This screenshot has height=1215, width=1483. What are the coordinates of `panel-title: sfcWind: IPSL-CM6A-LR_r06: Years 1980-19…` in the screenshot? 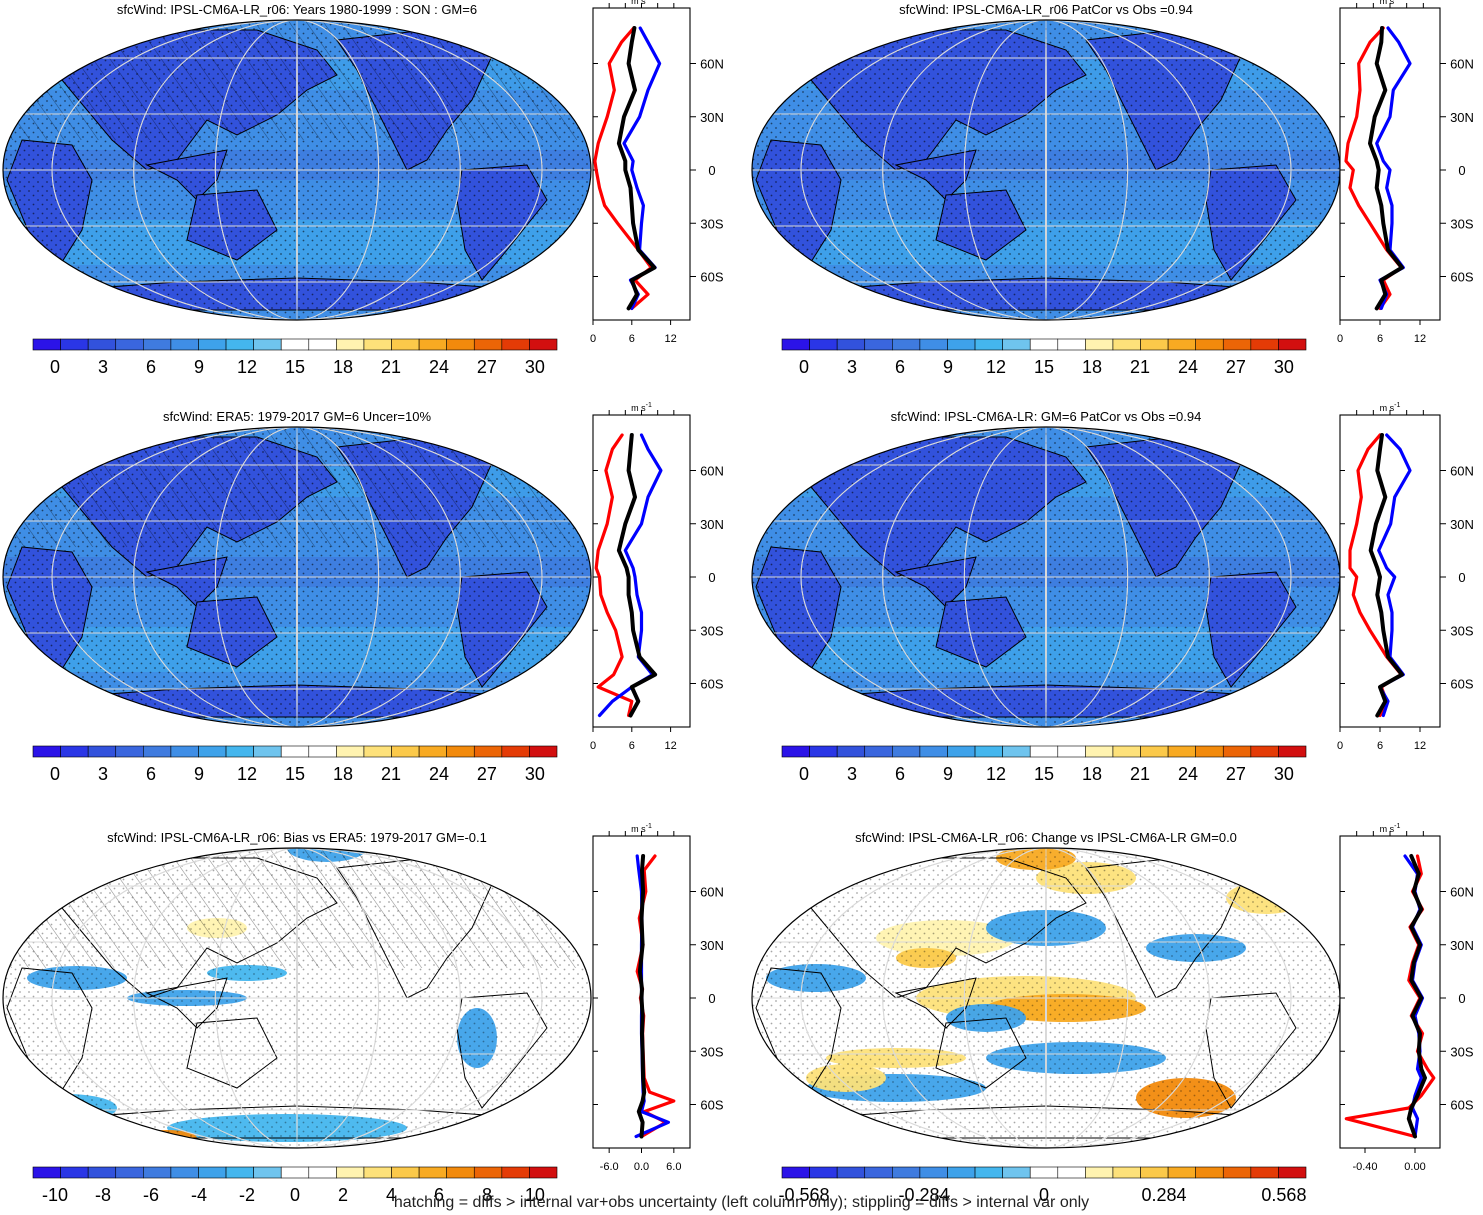 It's located at (297, 9).